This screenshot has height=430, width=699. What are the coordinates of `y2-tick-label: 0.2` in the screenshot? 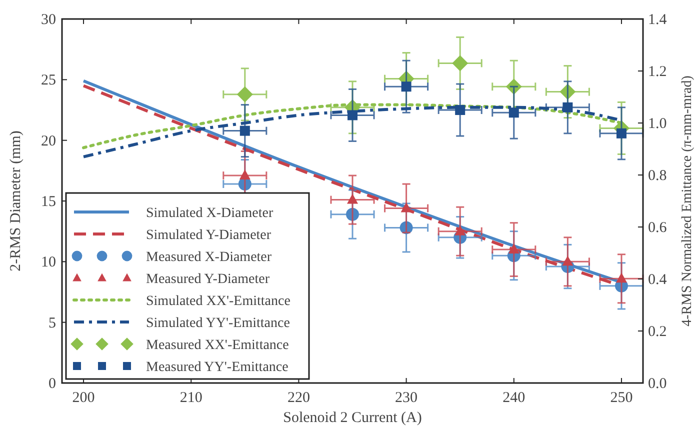 It's located at (657, 332).